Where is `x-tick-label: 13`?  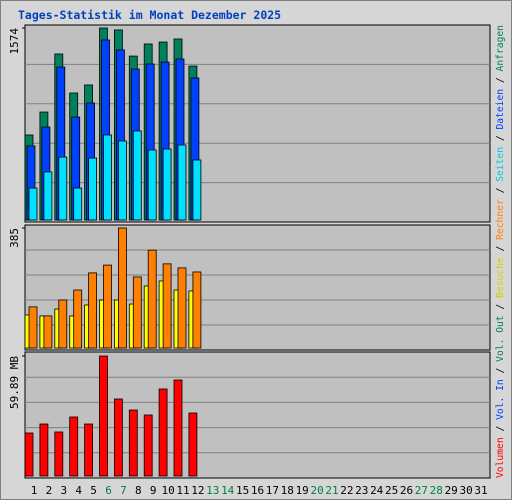
x-tick-label: 13 is located at coordinates (212, 490).